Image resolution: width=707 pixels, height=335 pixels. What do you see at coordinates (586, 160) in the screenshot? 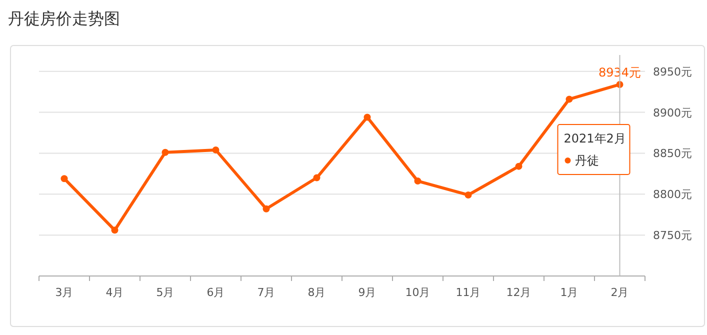
I see `legend-label: 丹徒` at bounding box center [586, 160].